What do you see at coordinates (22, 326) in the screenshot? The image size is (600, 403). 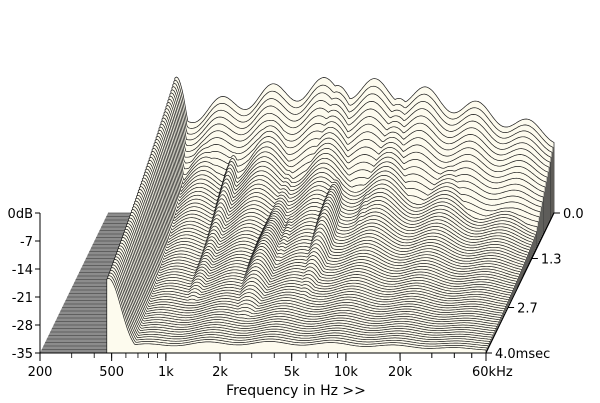 I see `y-tick-label: -28` at bounding box center [22, 326].